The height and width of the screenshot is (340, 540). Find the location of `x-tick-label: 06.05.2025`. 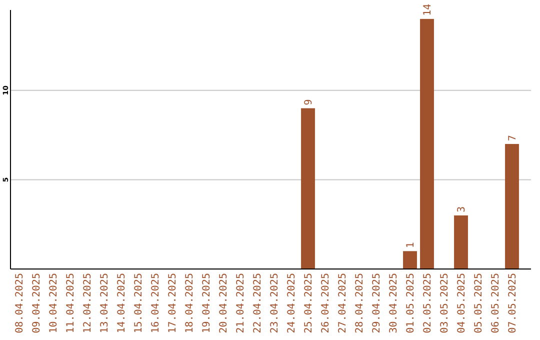

x-tick-label: 06.05.2025 is located at coordinates (496, 303).